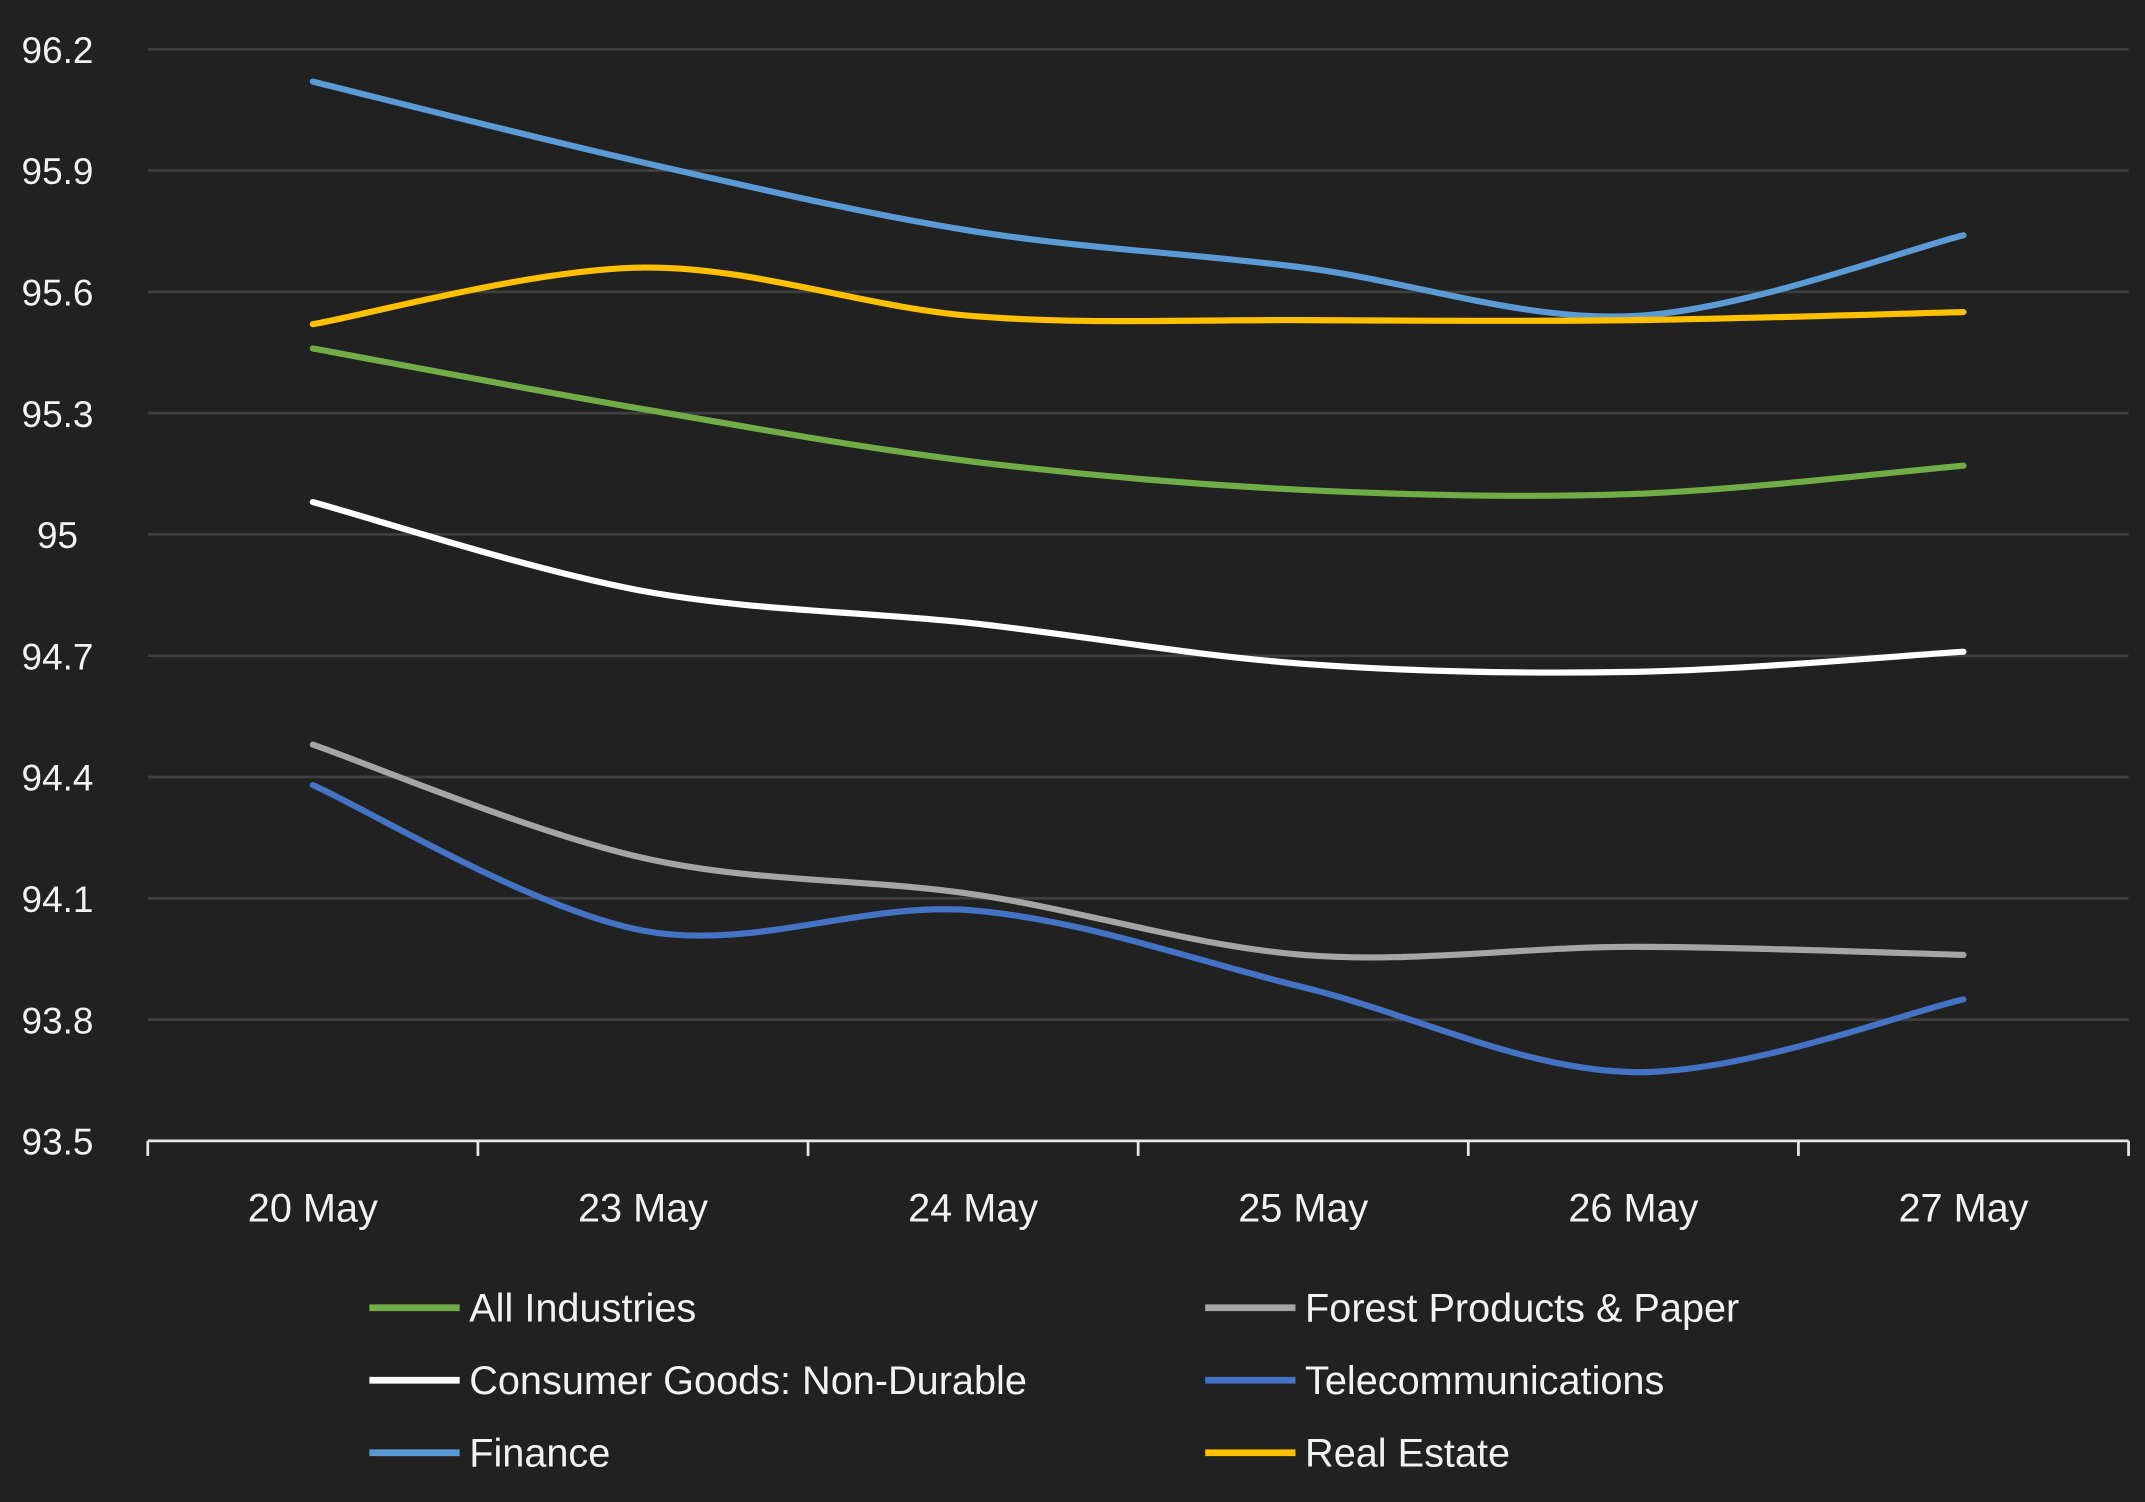 The height and width of the screenshot is (1502, 2145). Describe the element at coordinates (1303, 1209) in the screenshot. I see `x-tick-label: 25 May` at that location.